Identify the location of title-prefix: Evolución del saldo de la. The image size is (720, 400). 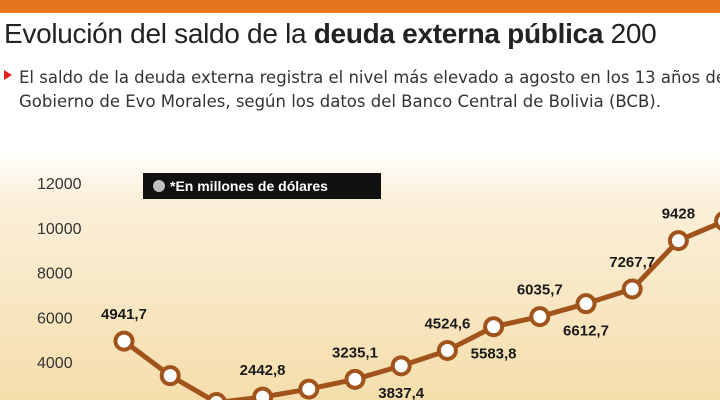
(159, 33).